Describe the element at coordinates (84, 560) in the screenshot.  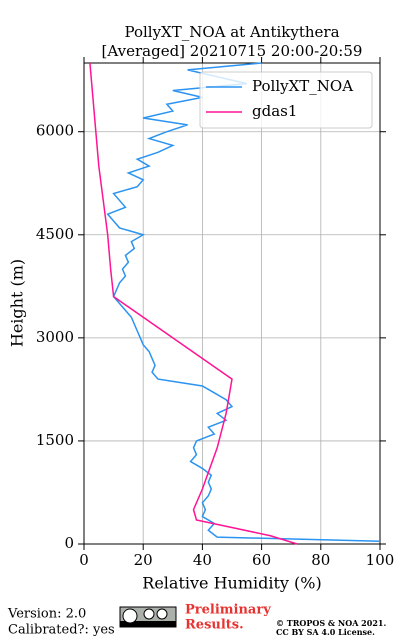
I see `x-tick-label: 0` at that location.